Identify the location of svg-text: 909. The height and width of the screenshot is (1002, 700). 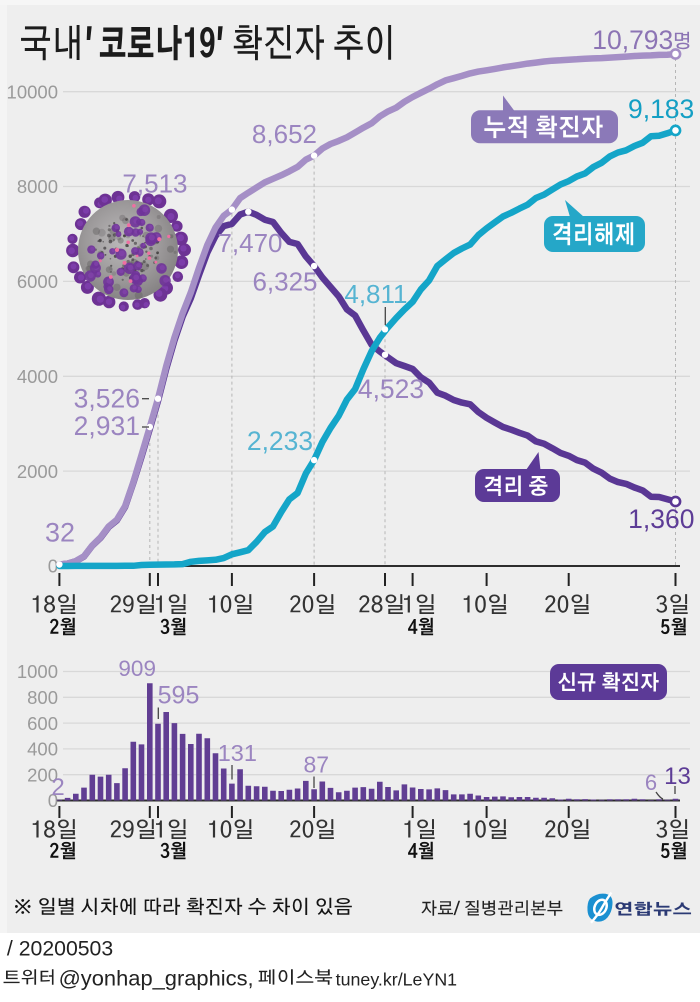
(137, 668).